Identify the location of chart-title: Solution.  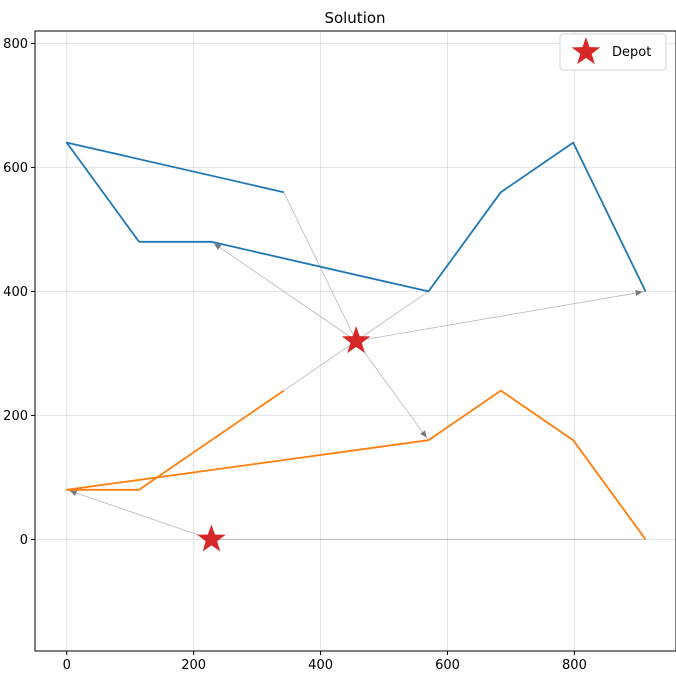
(354, 18).